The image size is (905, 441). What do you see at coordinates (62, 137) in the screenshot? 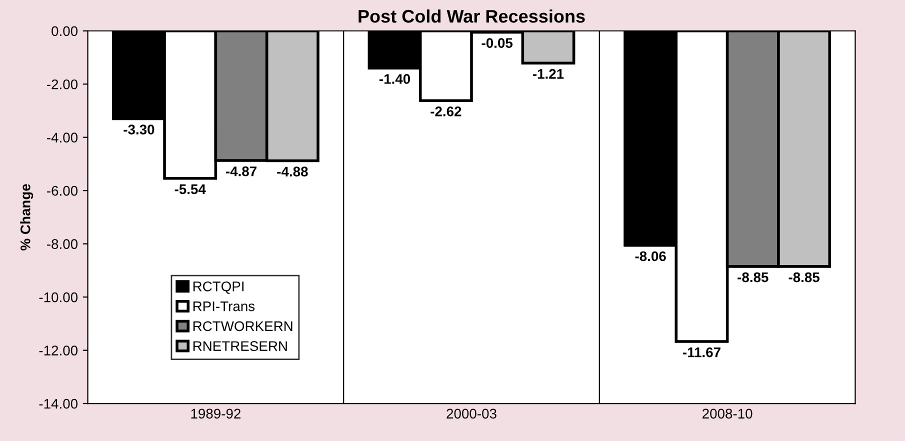
I see `y-tick-label: -4.00` at bounding box center [62, 137].